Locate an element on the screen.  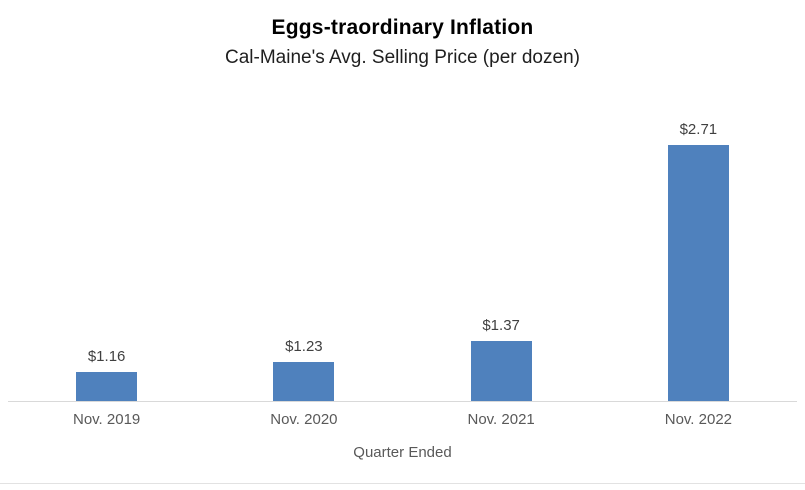
bar-slot-nov-2021: $1.37 is located at coordinates (501, 255).